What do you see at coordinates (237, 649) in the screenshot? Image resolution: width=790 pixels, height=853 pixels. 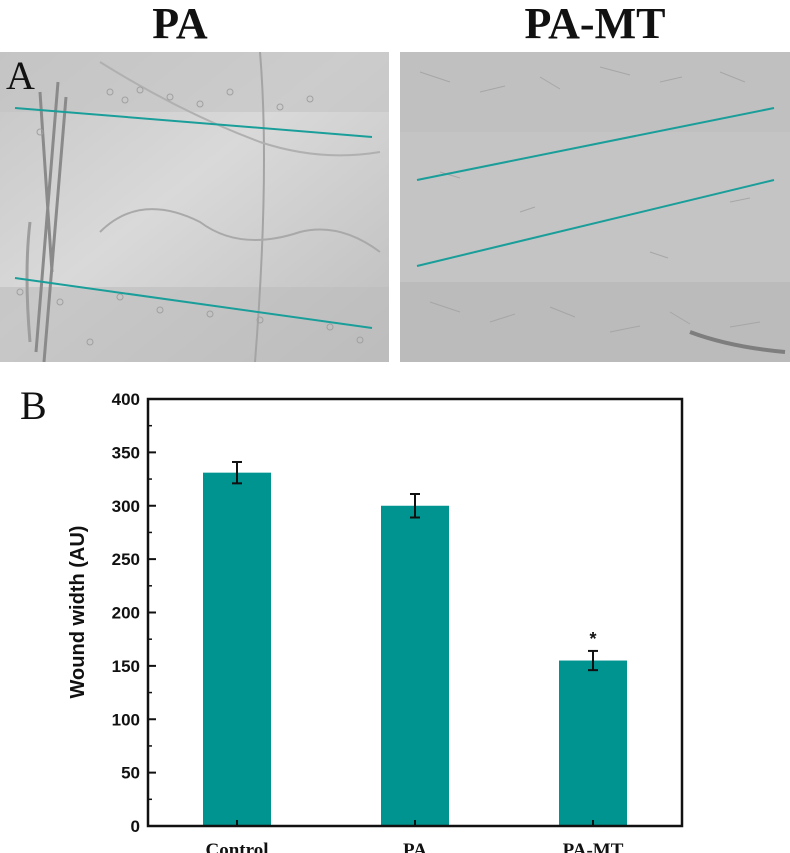 I see `bar-control` at bounding box center [237, 649].